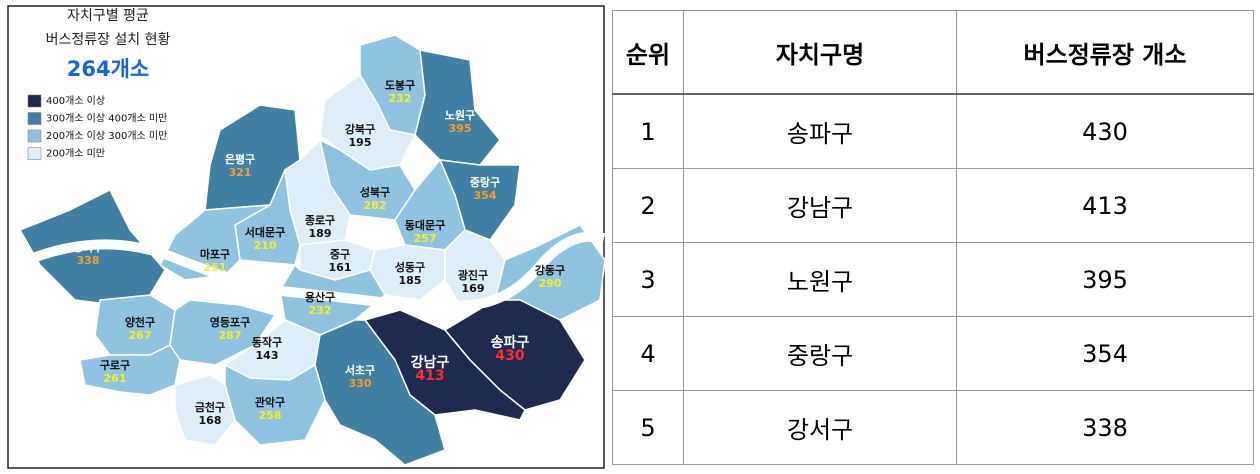 The width and height of the screenshot is (1260, 474). I want to click on district-value: 251, so click(215, 267).